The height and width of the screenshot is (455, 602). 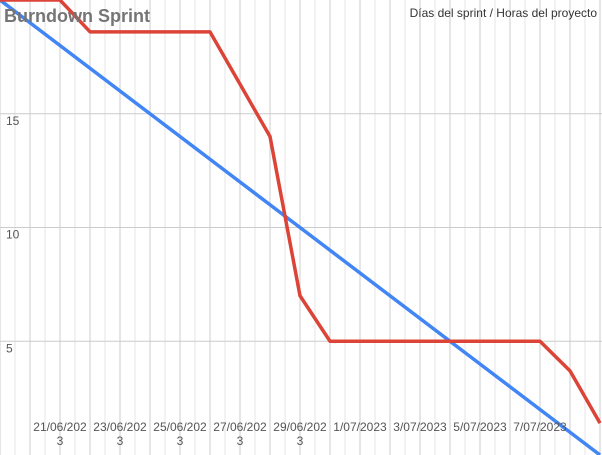 I want to click on x-tick-label: 29/06/2023, so click(x=300, y=434).